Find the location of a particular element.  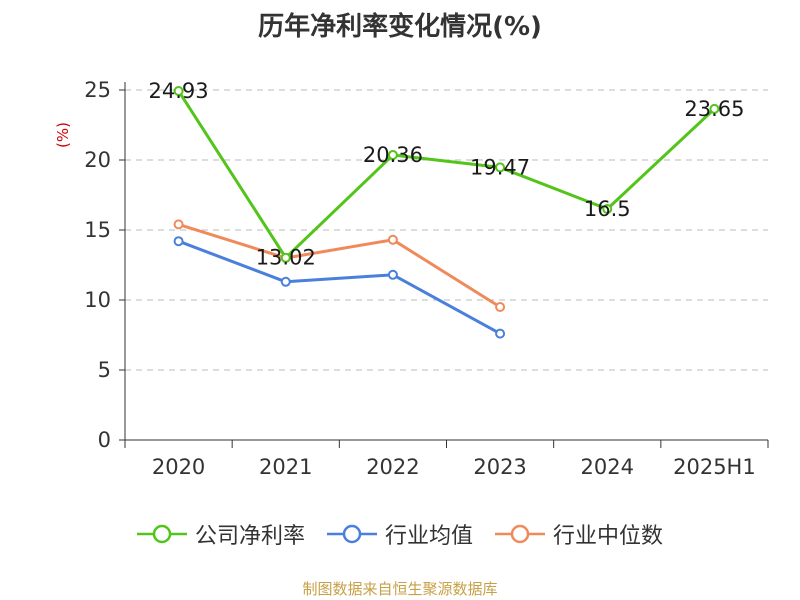

y-tick-label: 15 is located at coordinates (97, 230).